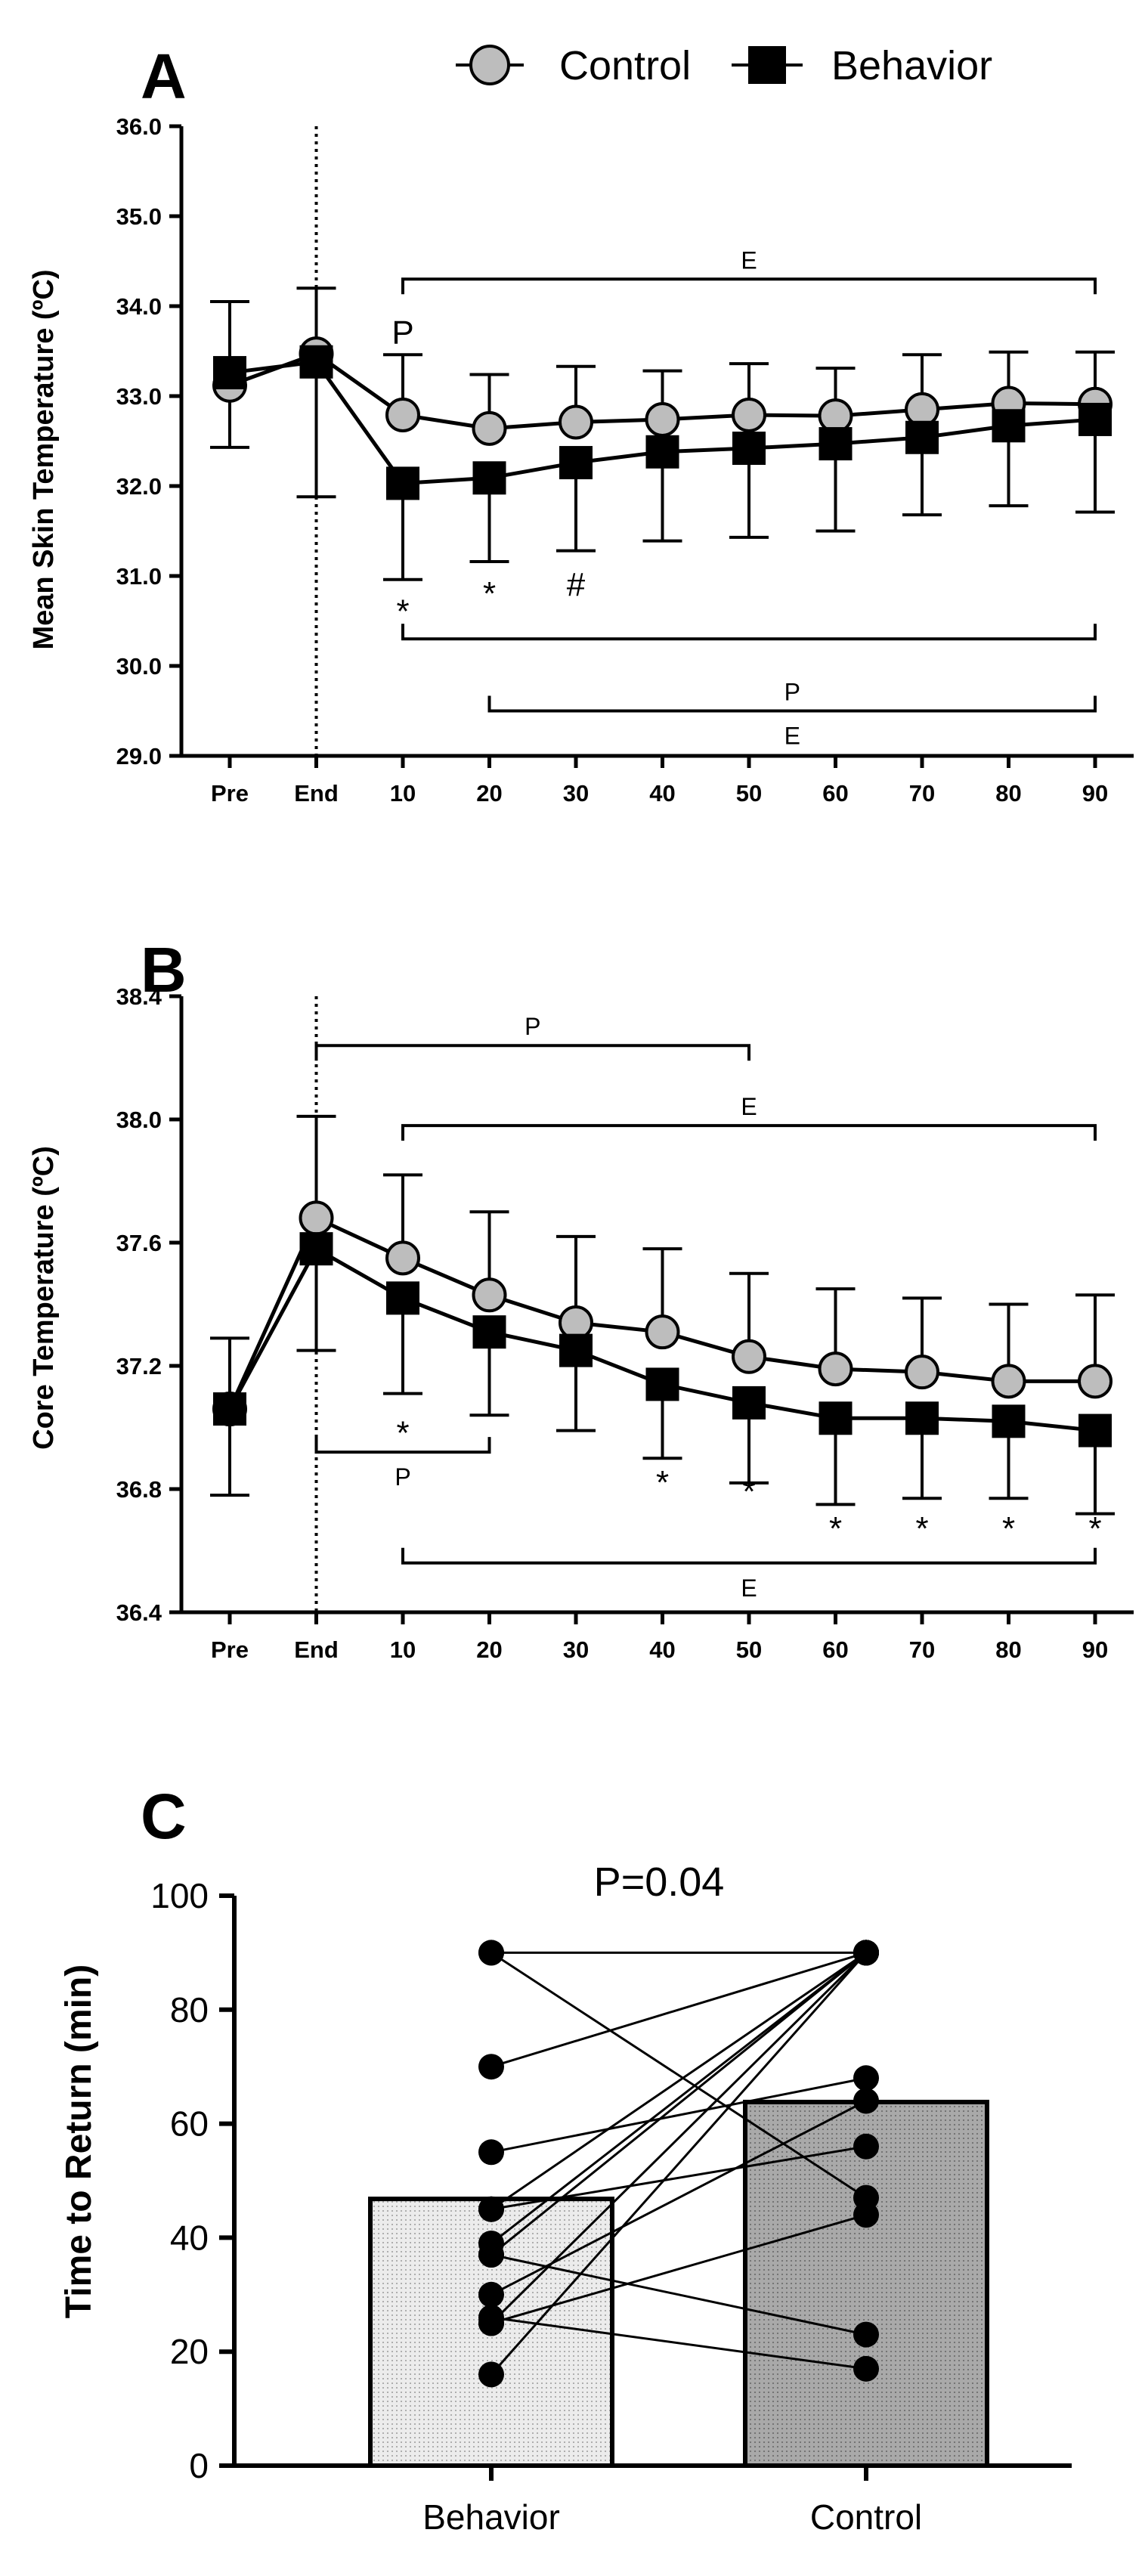 This screenshot has height=2576, width=1145. I want to click on panel-a-letter: A, so click(164, 76).